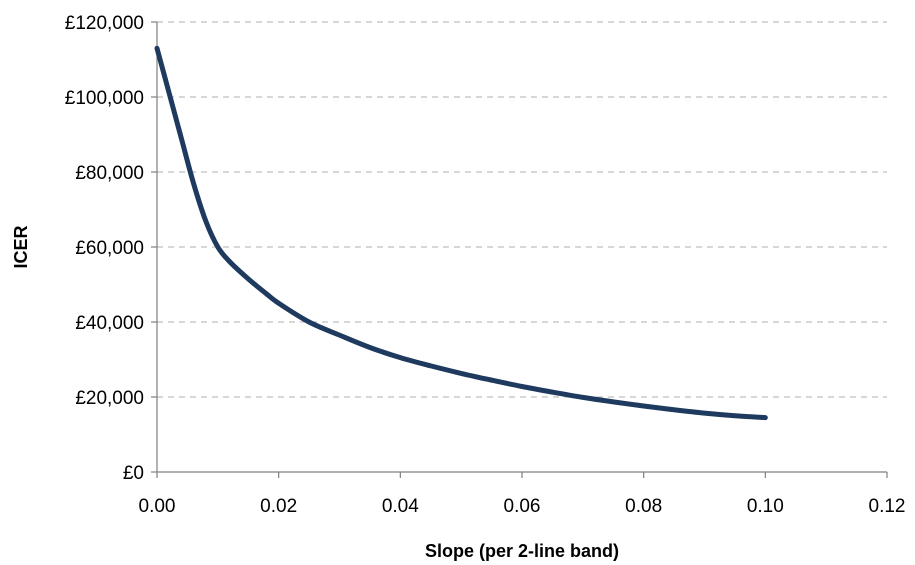 This screenshot has height=565, width=915. Describe the element at coordinates (278, 506) in the screenshot. I see `x-tick-label: 0.02` at that location.